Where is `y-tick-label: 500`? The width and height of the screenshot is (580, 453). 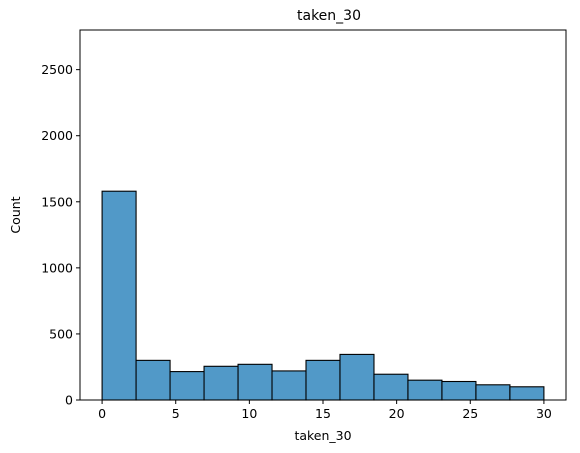 y-tick-label: 500 is located at coordinates (61, 333).